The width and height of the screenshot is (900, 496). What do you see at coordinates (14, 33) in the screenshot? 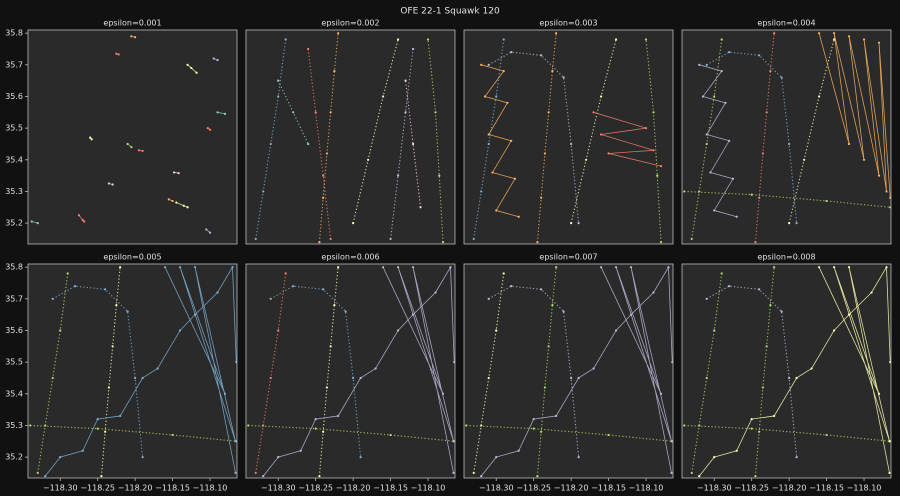
I see `y-tick-label: 35.8` at bounding box center [14, 33].